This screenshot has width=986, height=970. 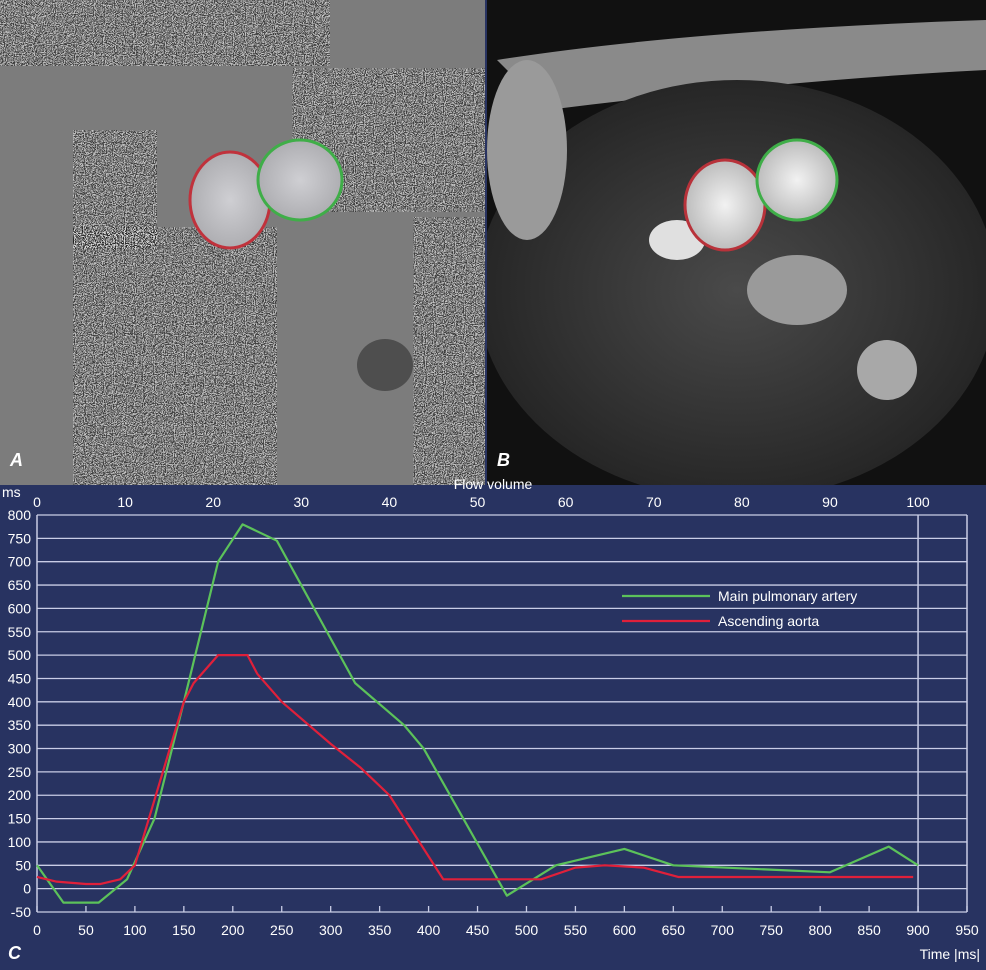 What do you see at coordinates (20, 538) in the screenshot?
I see `y-tick-label: 750` at bounding box center [20, 538].